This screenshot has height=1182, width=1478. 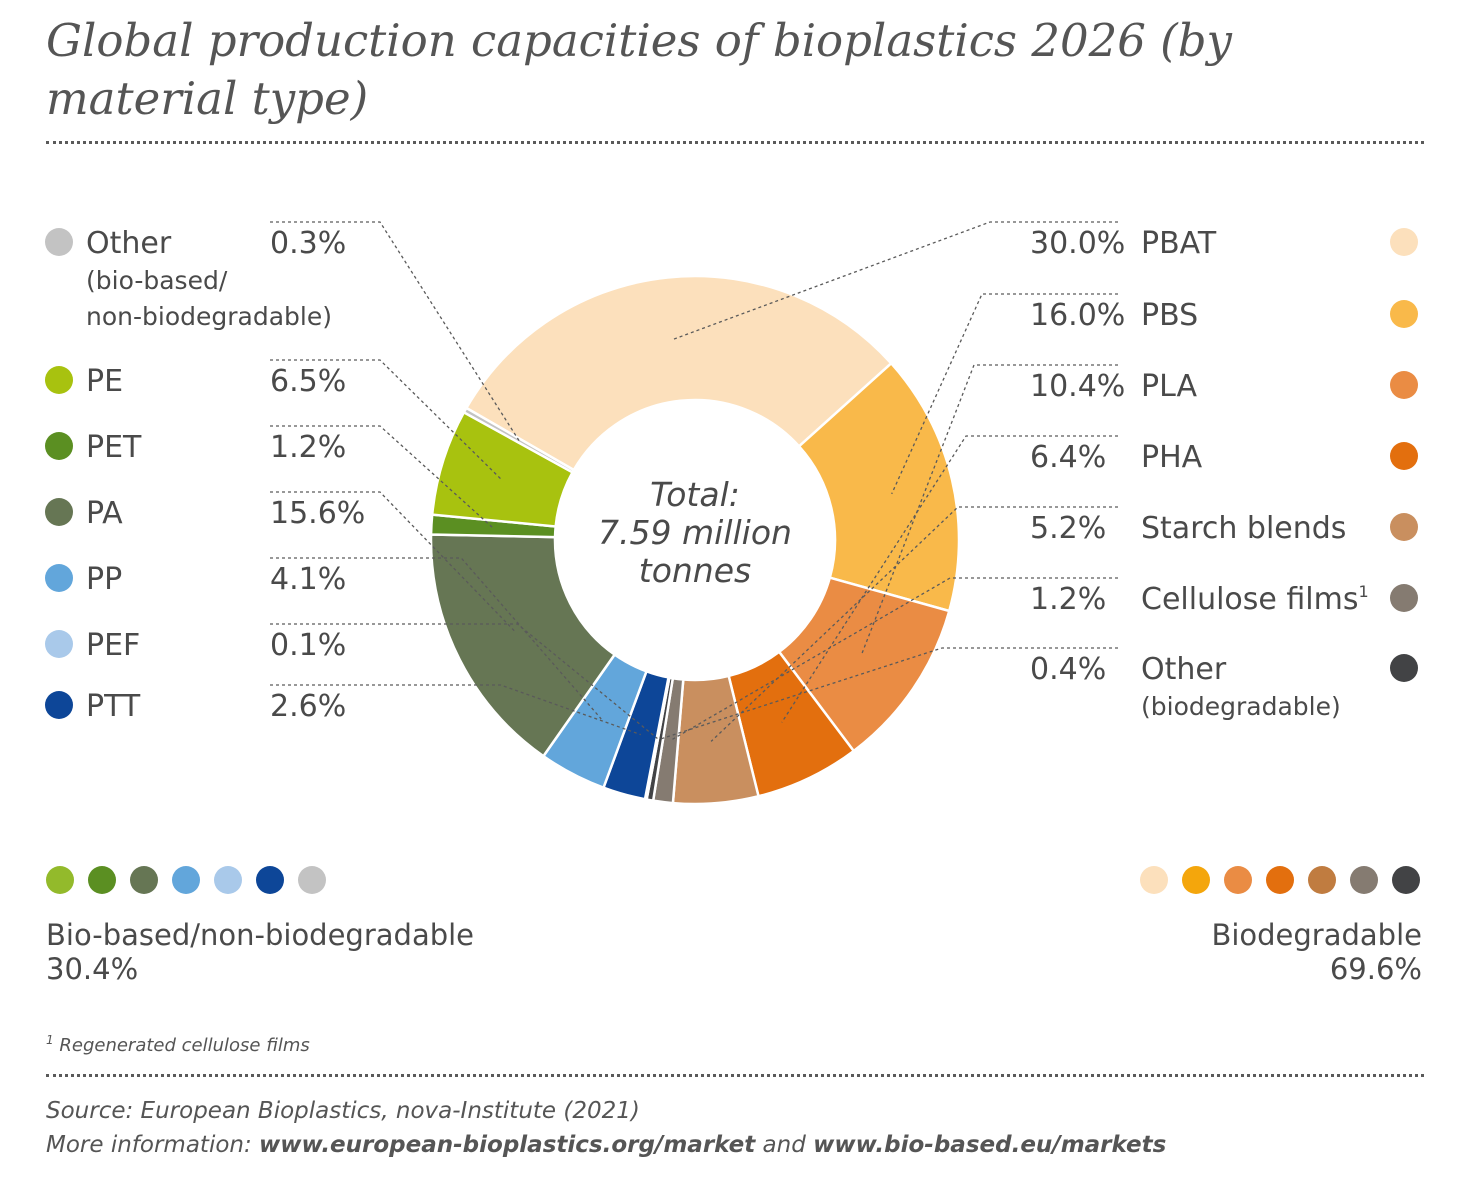 I want to click on leader-left-pe, so click(x=386, y=420).